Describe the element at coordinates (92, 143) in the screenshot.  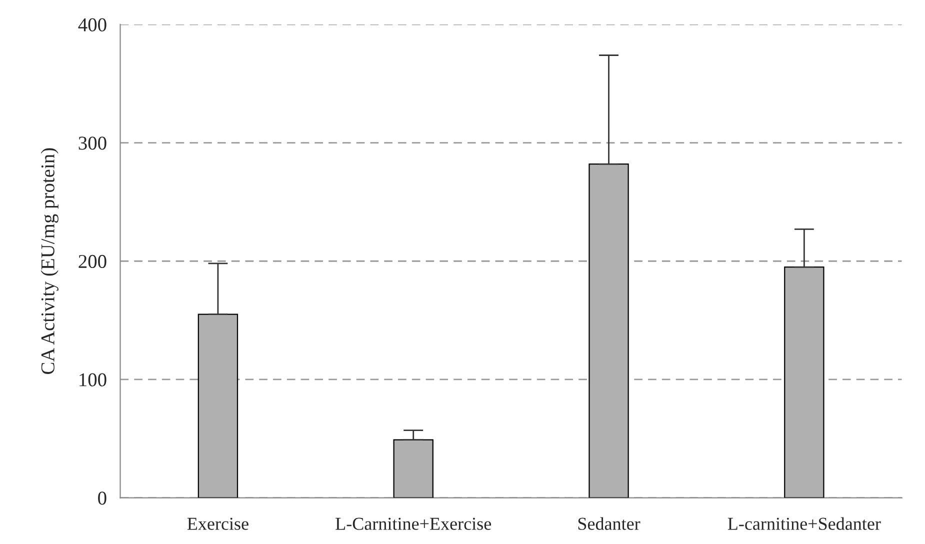
I see `y-tick-label: 300` at that location.